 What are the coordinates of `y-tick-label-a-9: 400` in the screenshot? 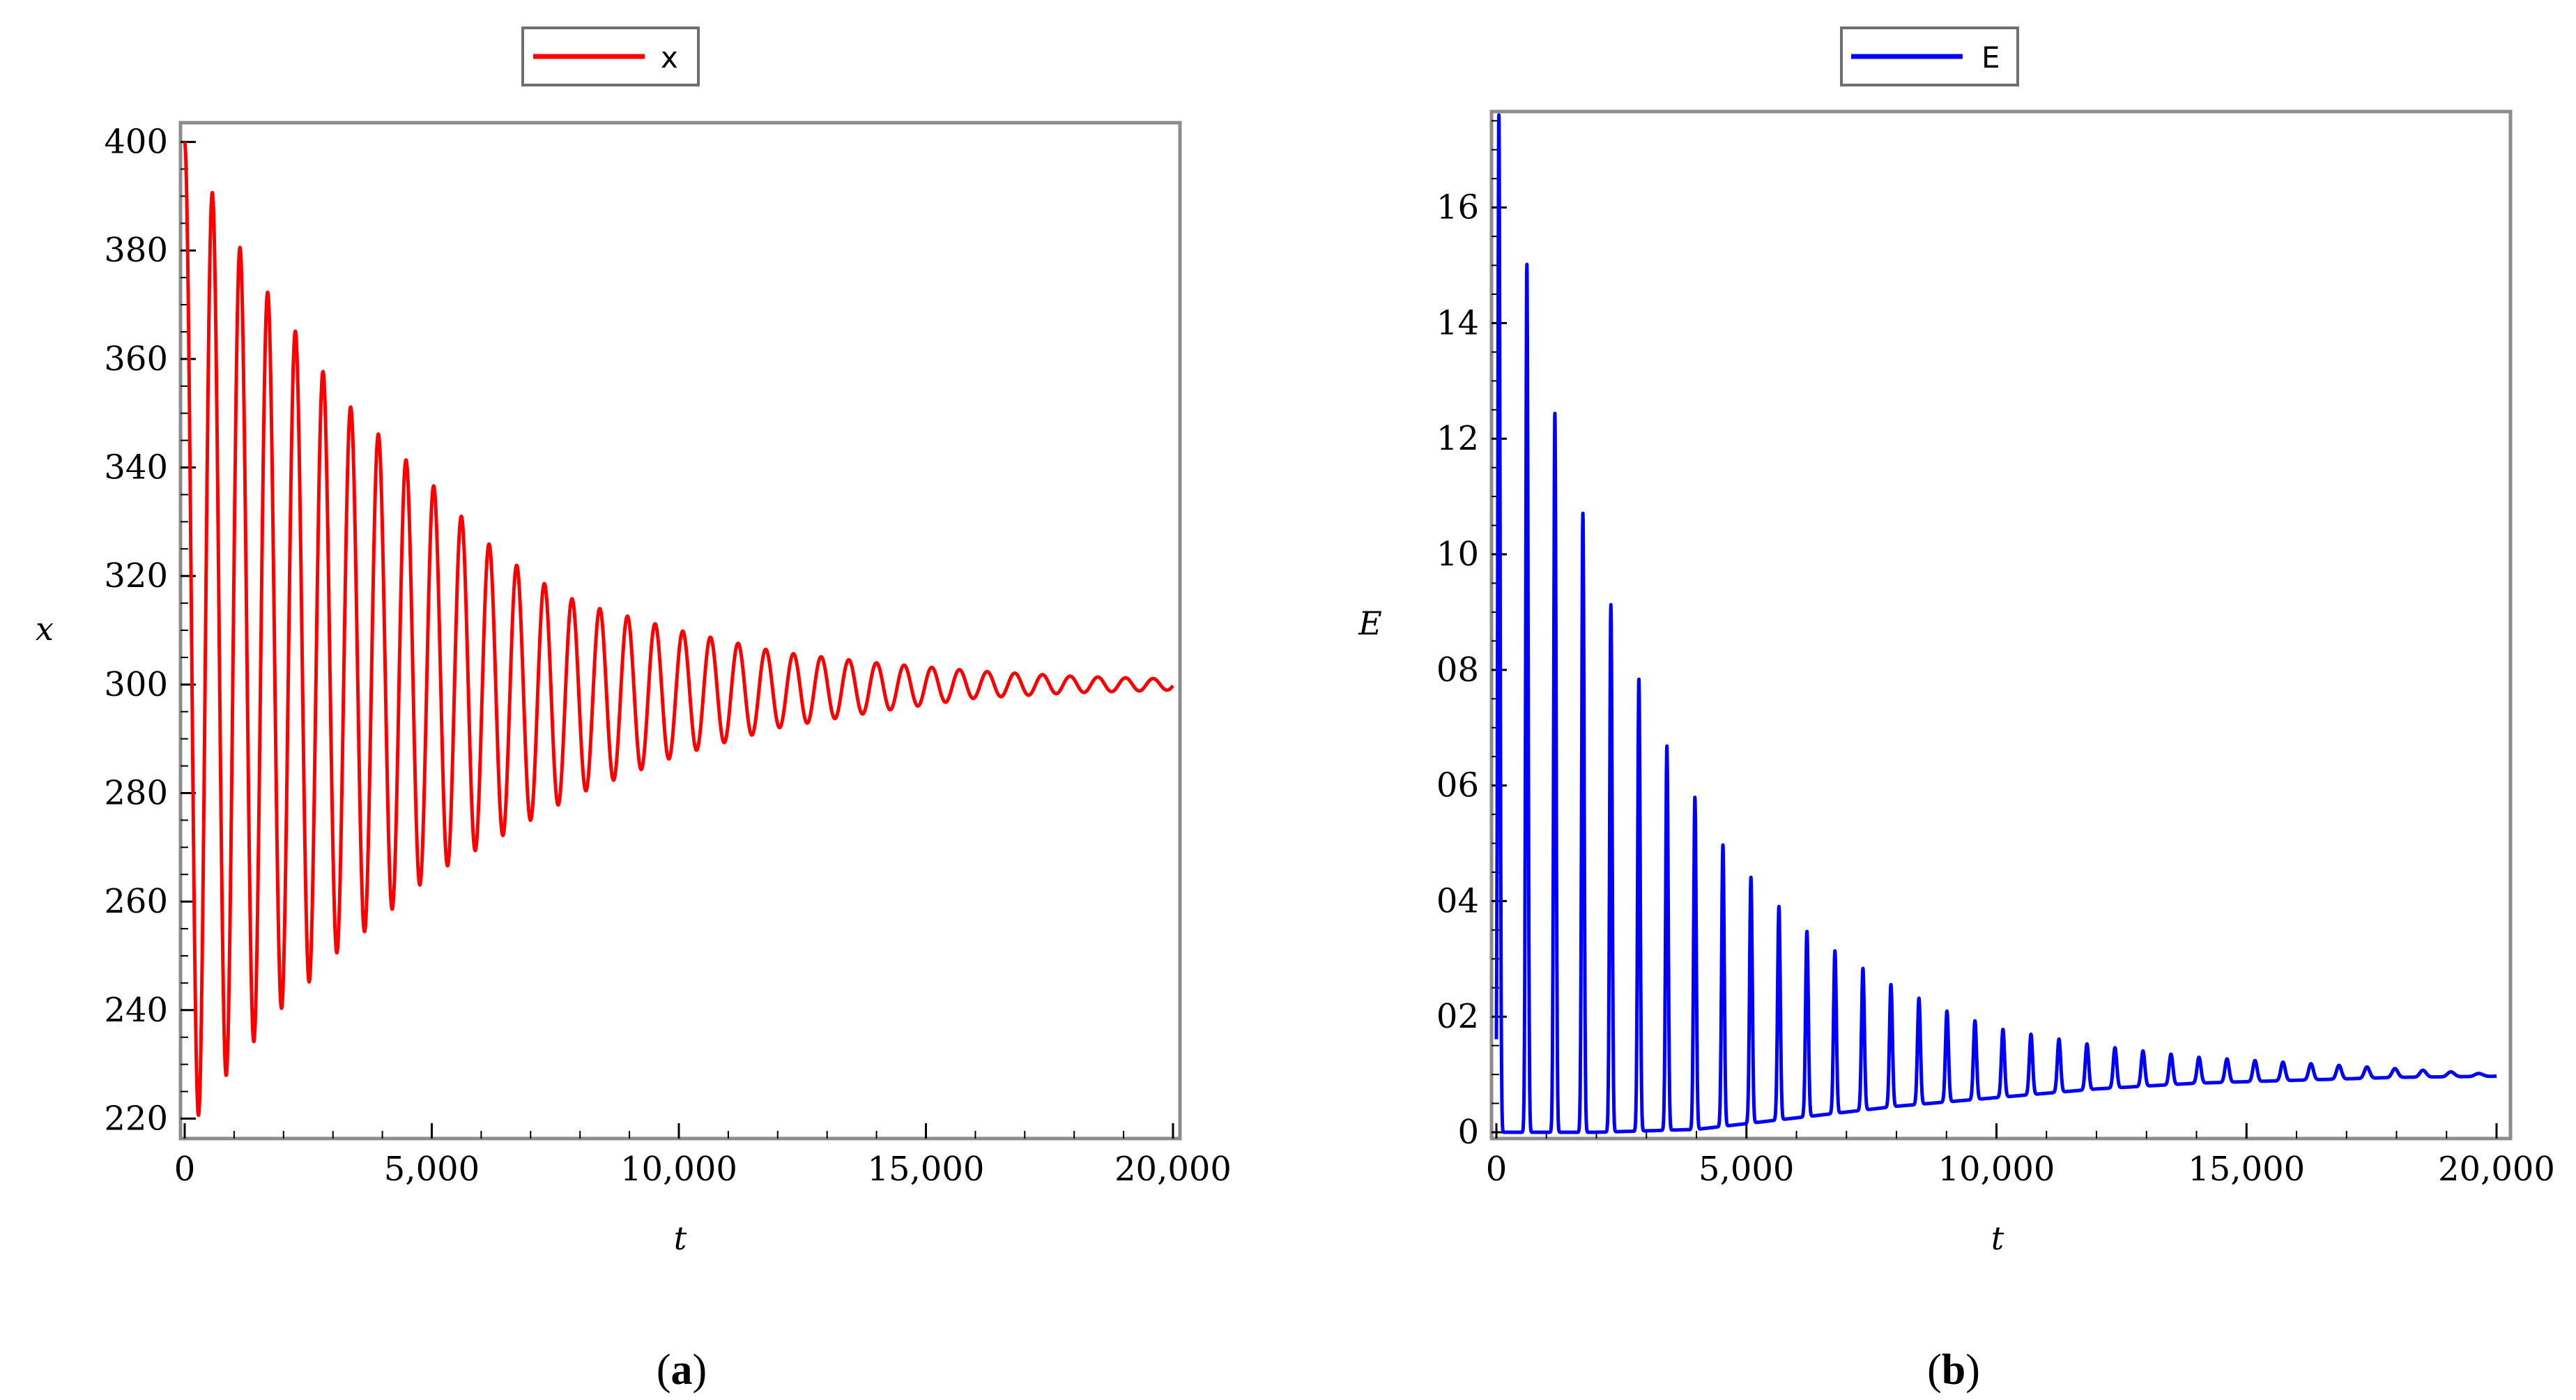 It's located at (136, 143).